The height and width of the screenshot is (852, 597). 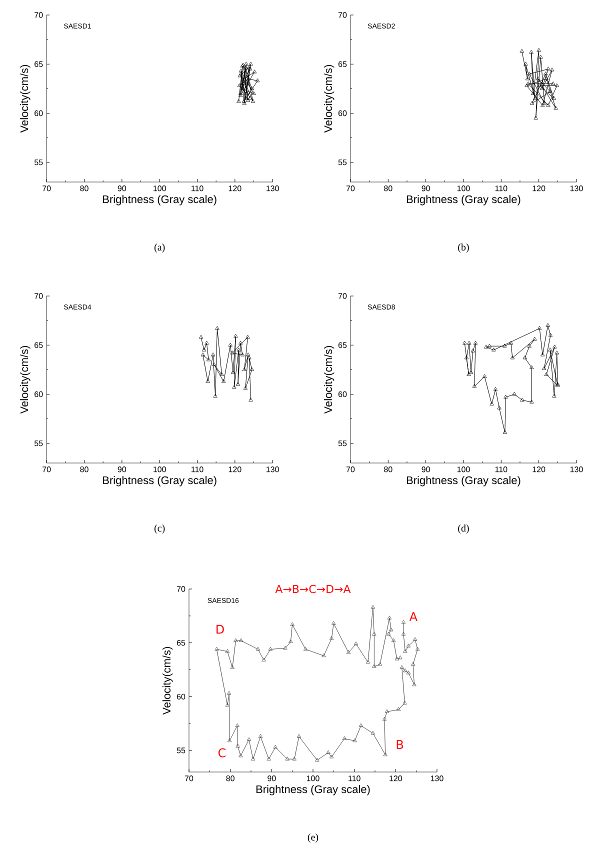 What do you see at coordinates (159, 529) in the screenshot?
I see `text: (c)` at bounding box center [159, 529].